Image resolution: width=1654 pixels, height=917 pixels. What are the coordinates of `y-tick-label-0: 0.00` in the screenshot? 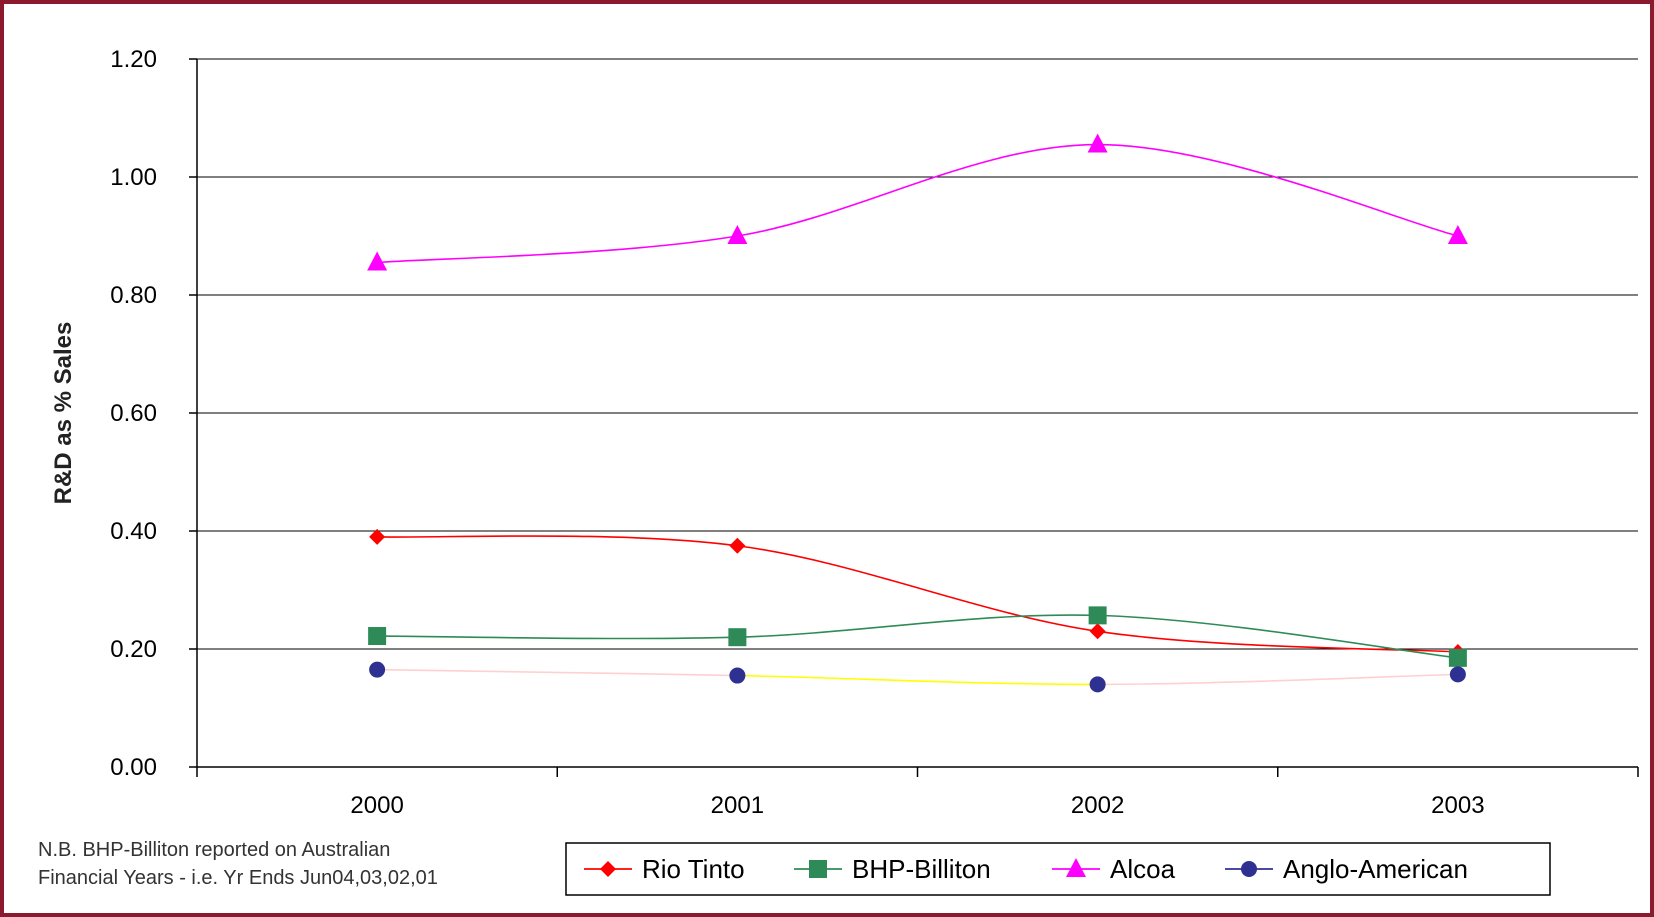 It's located at (133, 767).